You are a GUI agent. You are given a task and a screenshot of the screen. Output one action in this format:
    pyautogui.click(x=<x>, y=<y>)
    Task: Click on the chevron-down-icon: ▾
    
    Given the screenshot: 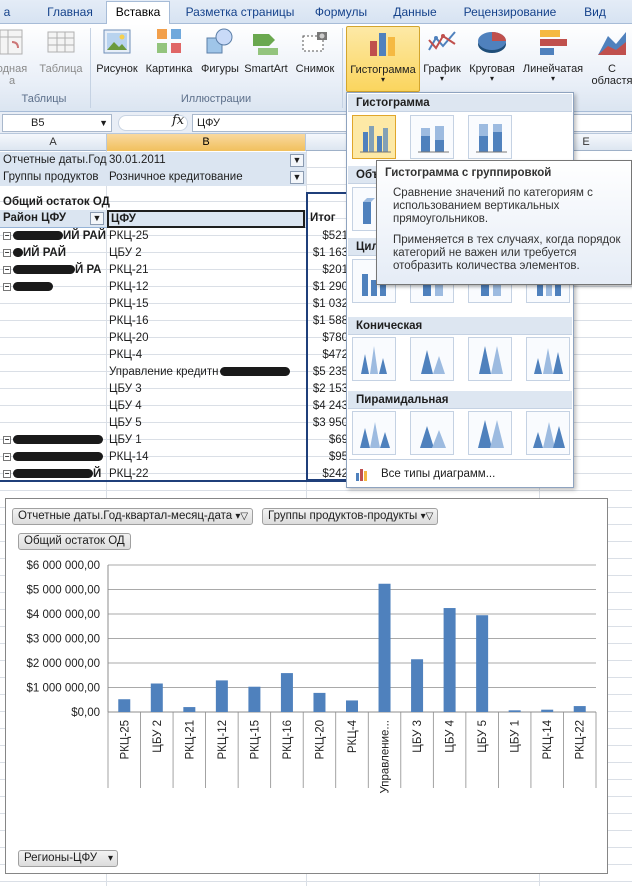 What is the action you would take?
    pyautogui.click(x=111, y=858)
    